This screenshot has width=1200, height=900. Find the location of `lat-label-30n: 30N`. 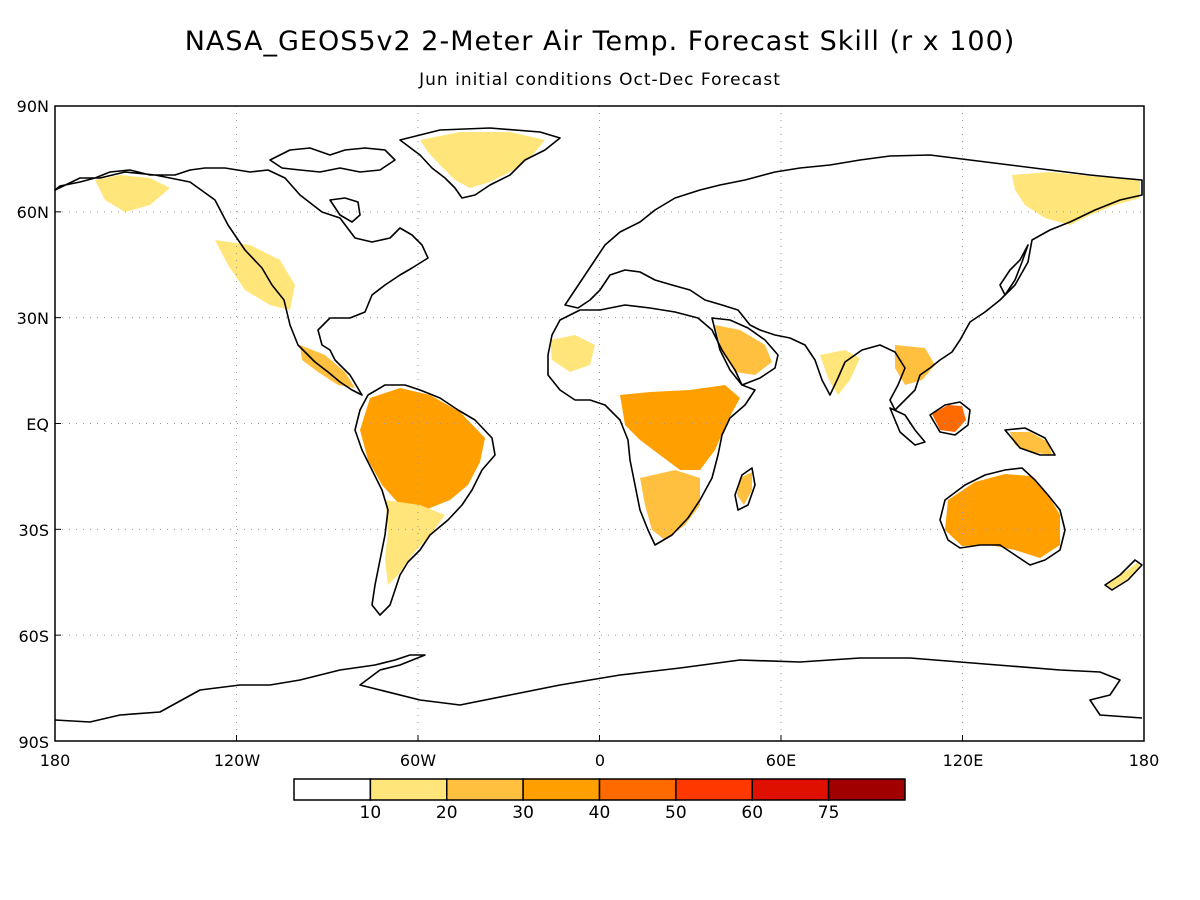

lat-label-30n: 30N is located at coordinates (33, 318).